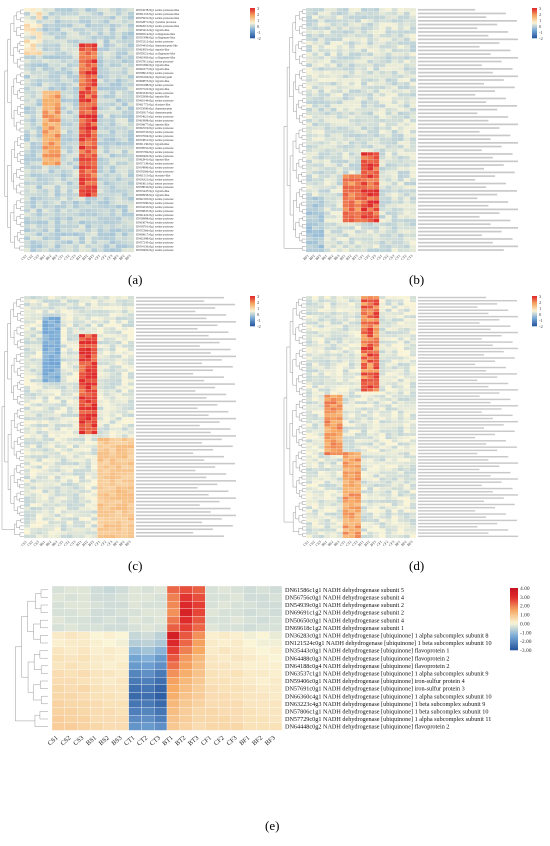  I want to click on column-label: CF3, so click(109, 543).